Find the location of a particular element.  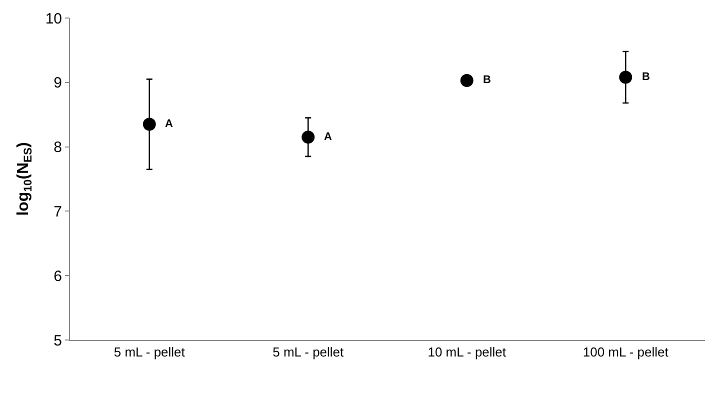

x-tick-label: 10 mL - pellet is located at coordinates (467, 352).